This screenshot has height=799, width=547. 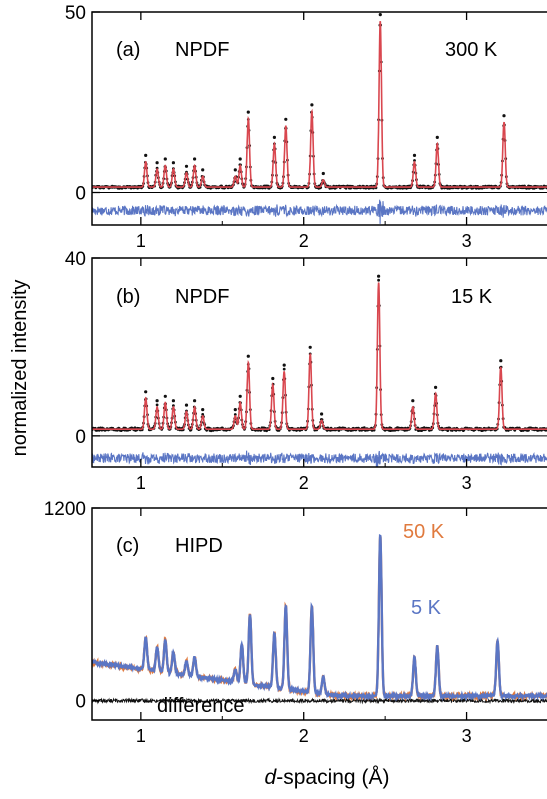 I want to click on panel-c-ytick-label: 0, so click(x=80, y=702).